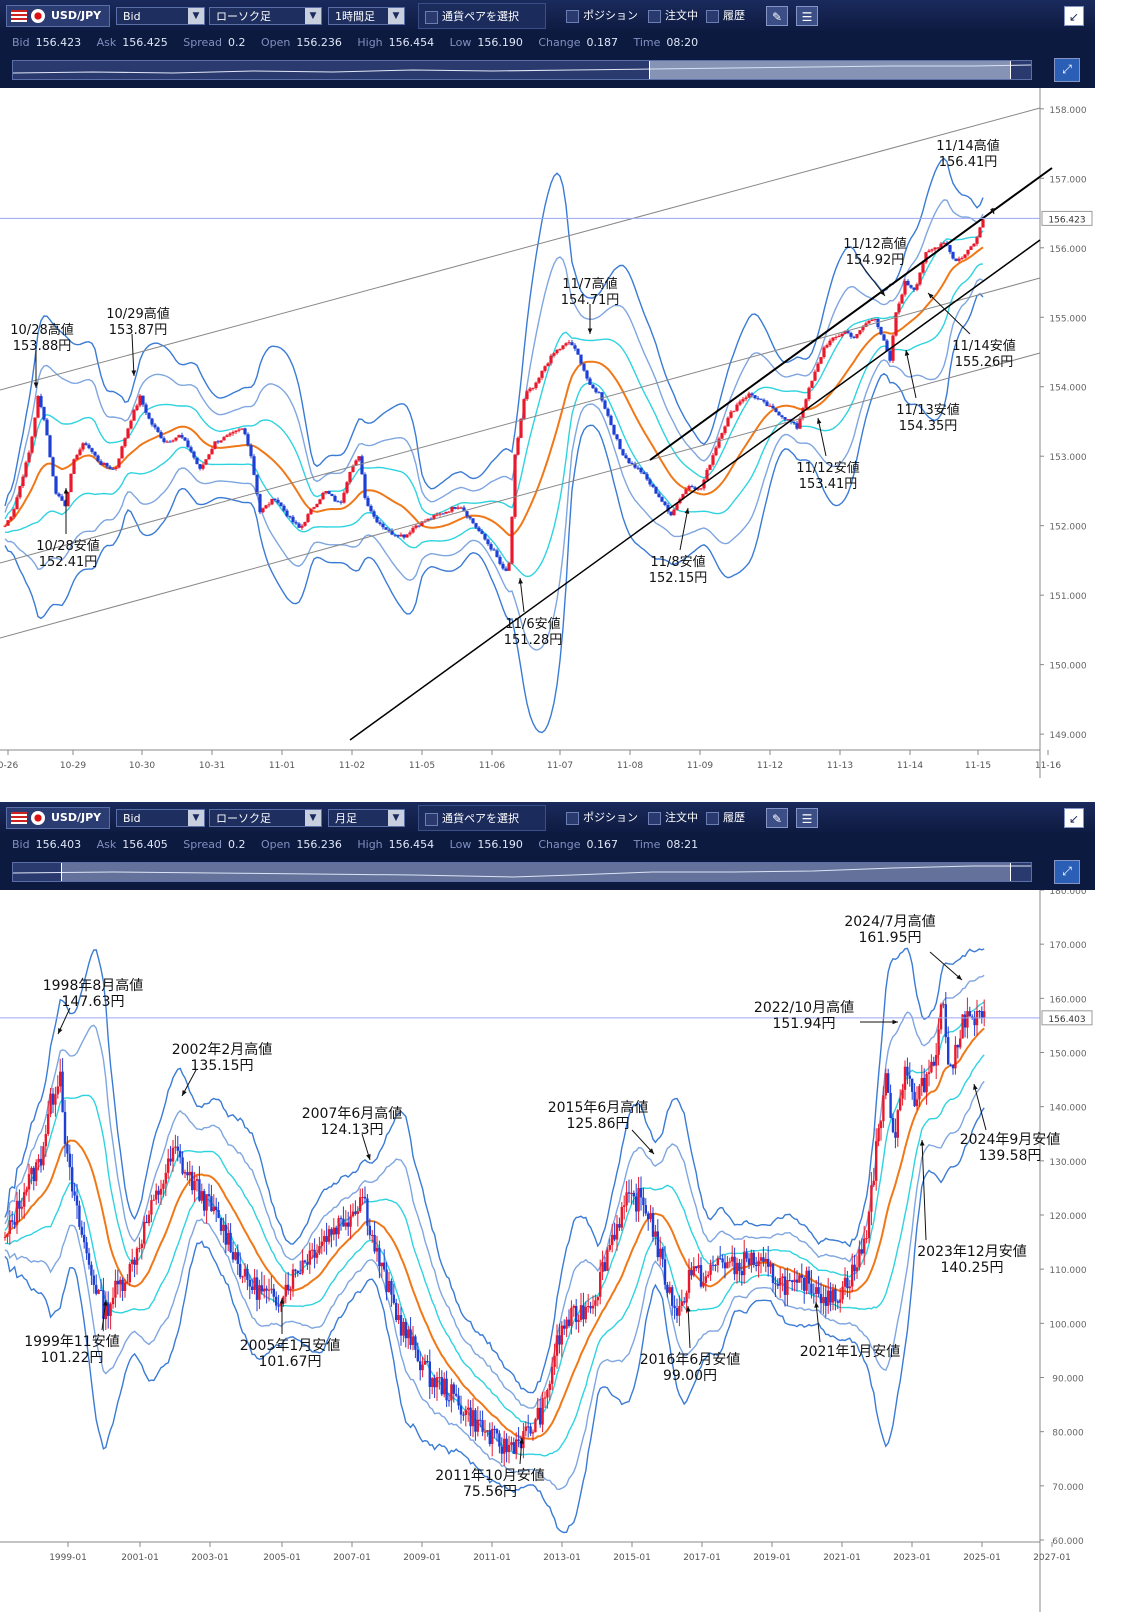 This screenshot has width=1126, height=1612. What do you see at coordinates (1066, 1020) in the screenshot?
I see `current-price-label: 156.403` at bounding box center [1066, 1020].